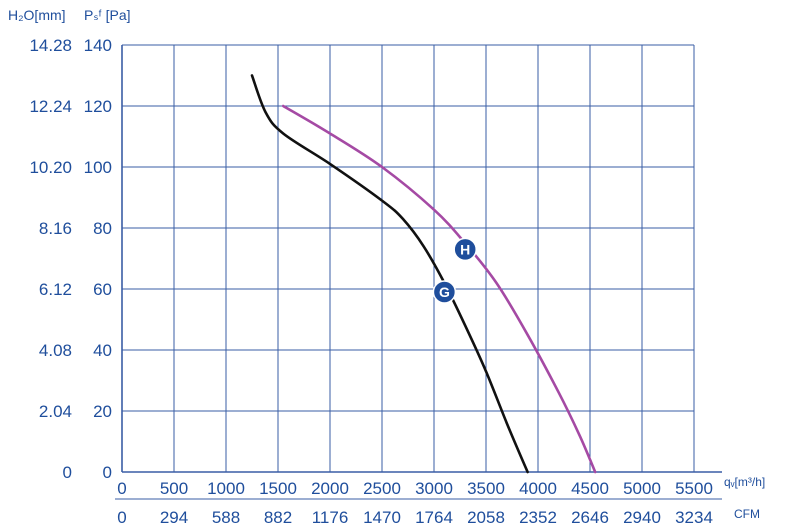 The height and width of the screenshot is (529, 800). I want to click on x-tick-label-cfm: 0, so click(121, 517).